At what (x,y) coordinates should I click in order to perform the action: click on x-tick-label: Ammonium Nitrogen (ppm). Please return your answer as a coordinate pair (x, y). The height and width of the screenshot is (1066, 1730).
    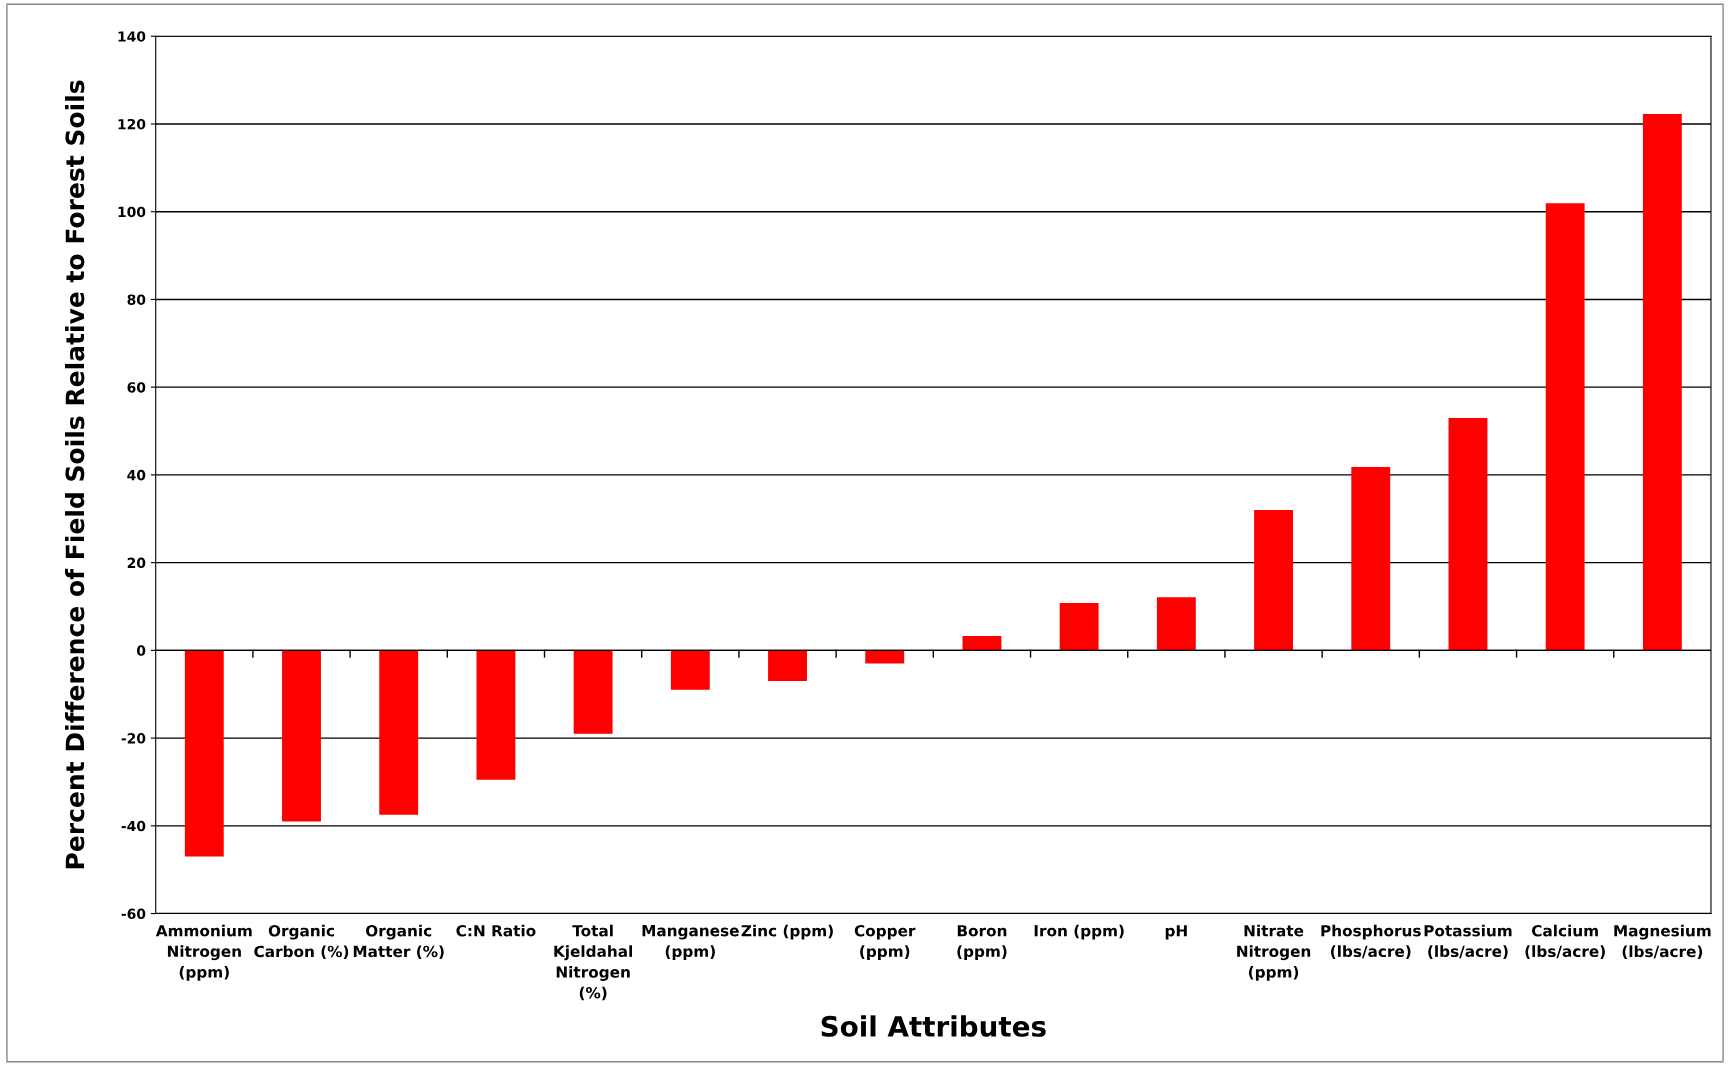
    Looking at the image, I should click on (203, 952).